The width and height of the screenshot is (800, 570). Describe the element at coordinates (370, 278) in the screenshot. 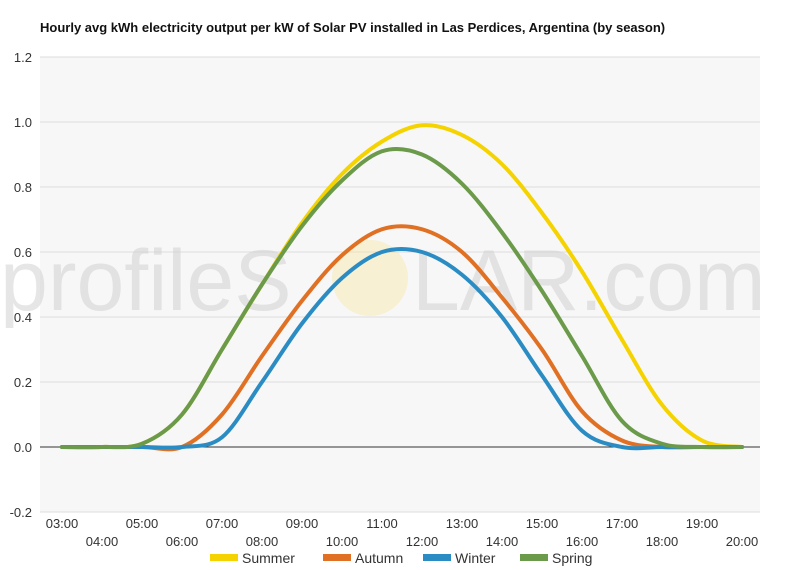

I see `watermark-sun-icon` at that location.